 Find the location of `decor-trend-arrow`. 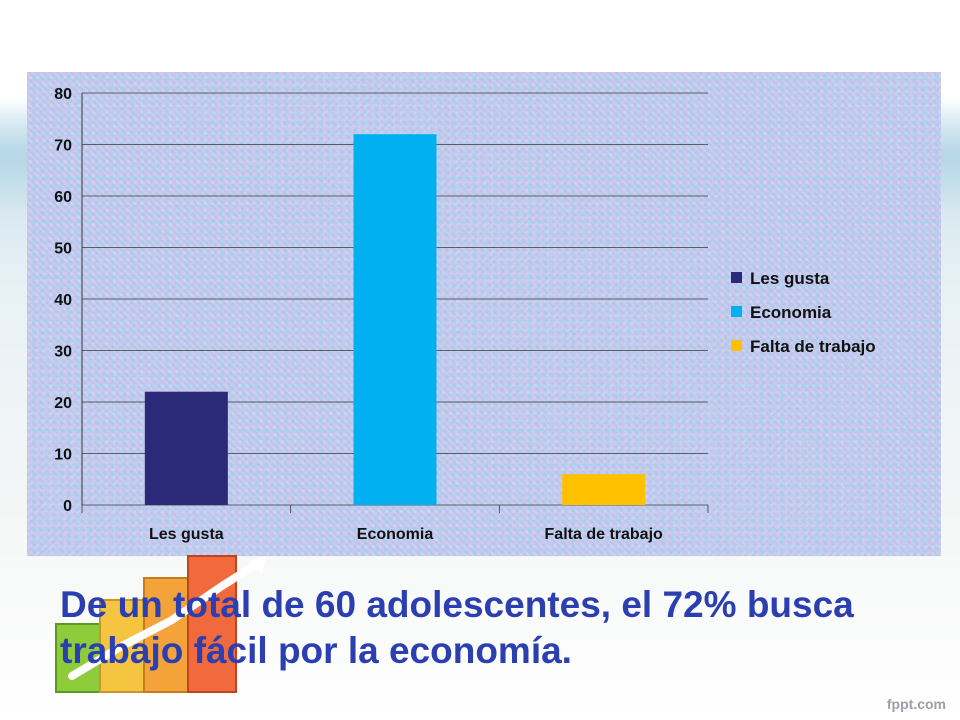

decor-trend-arrow is located at coordinates (166, 619).